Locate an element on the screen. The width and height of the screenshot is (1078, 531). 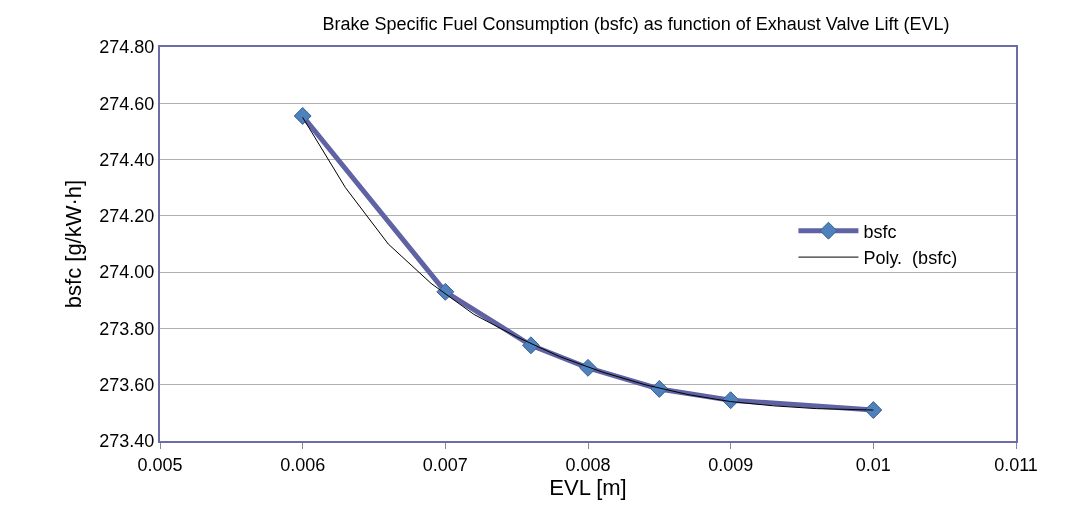
y-tick-label: 274.60 is located at coordinates (127, 103).